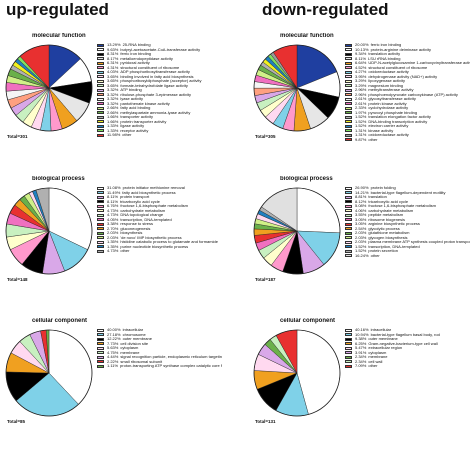 Image resolution: width=474 pixels, height=458 pixels. What do you see at coordinates (114, 339) in the screenshot?
I see `legend-percent: 12.22%` at bounding box center [114, 339].